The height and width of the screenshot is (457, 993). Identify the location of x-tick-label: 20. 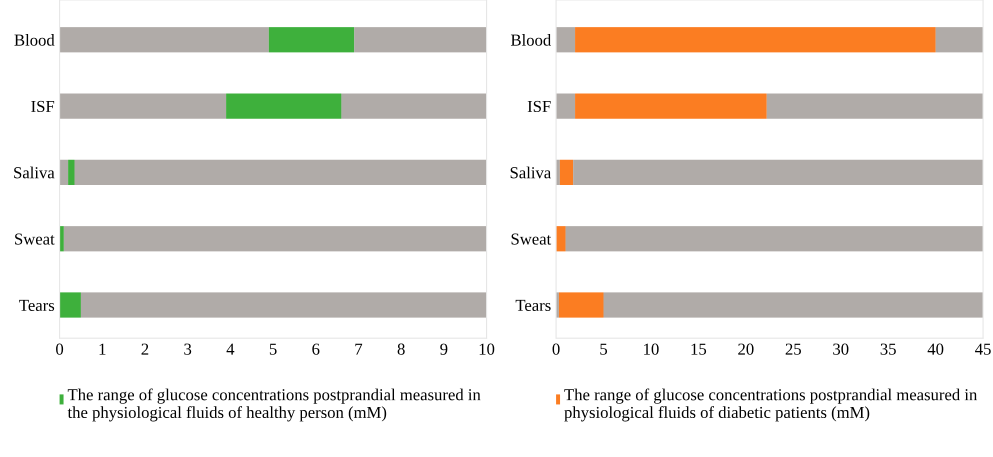
(746, 349).